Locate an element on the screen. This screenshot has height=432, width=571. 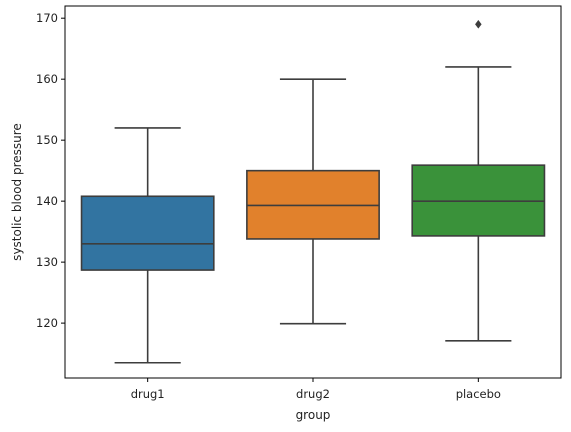
box-group-drug1 is located at coordinates (147, 245).